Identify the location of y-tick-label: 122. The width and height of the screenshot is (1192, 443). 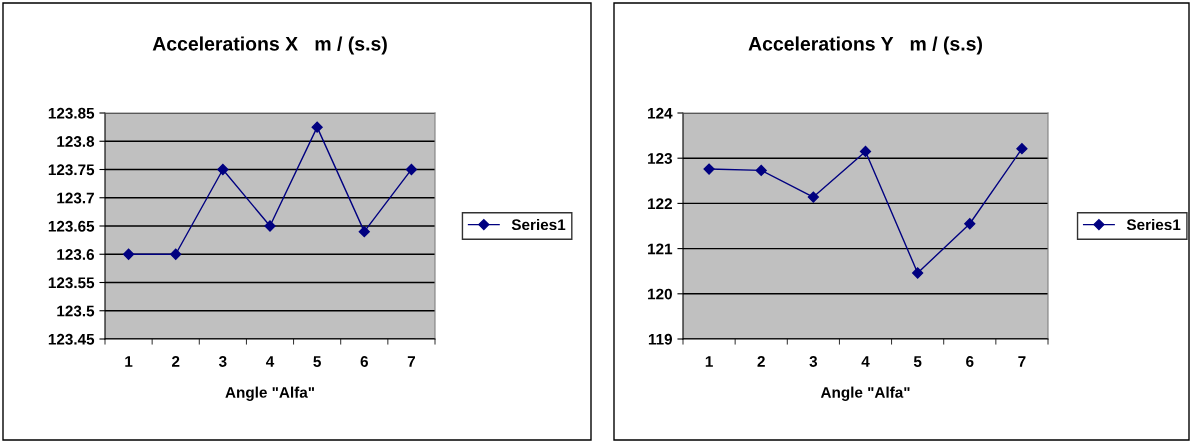
(660, 203).